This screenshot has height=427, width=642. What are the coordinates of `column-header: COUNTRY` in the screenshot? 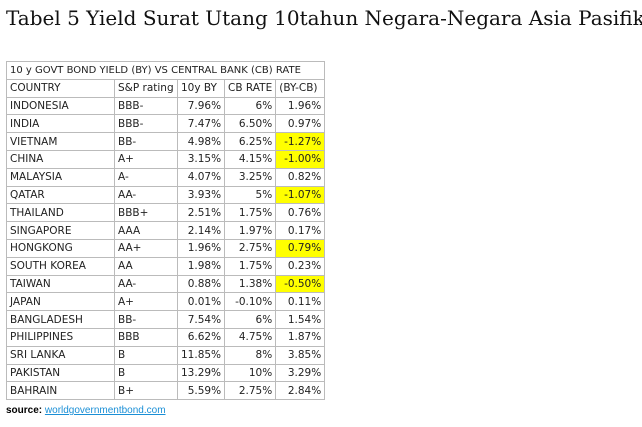 It's located at (60, 88).